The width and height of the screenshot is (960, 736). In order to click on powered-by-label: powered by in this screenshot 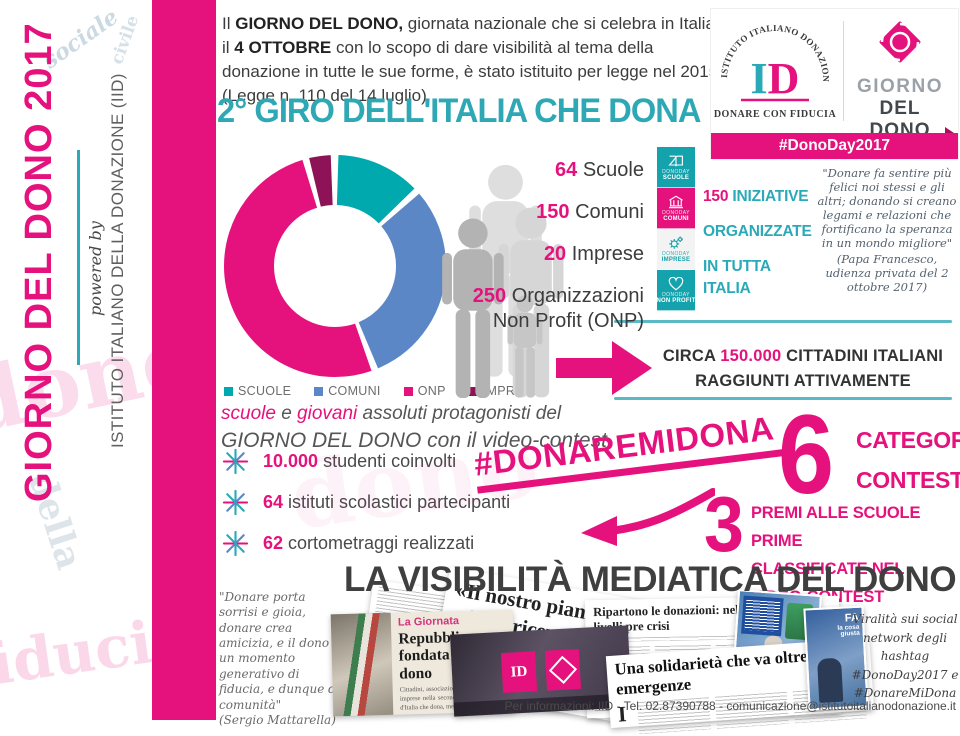, I will do `click(95, 268)`.